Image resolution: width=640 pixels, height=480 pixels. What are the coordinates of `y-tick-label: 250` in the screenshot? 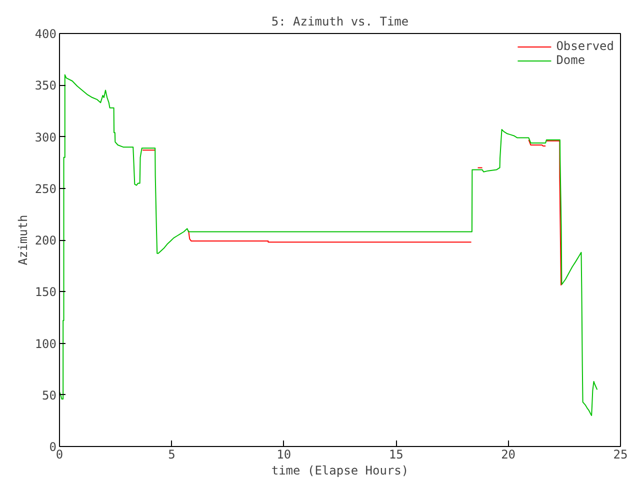 It's located at (45, 189).